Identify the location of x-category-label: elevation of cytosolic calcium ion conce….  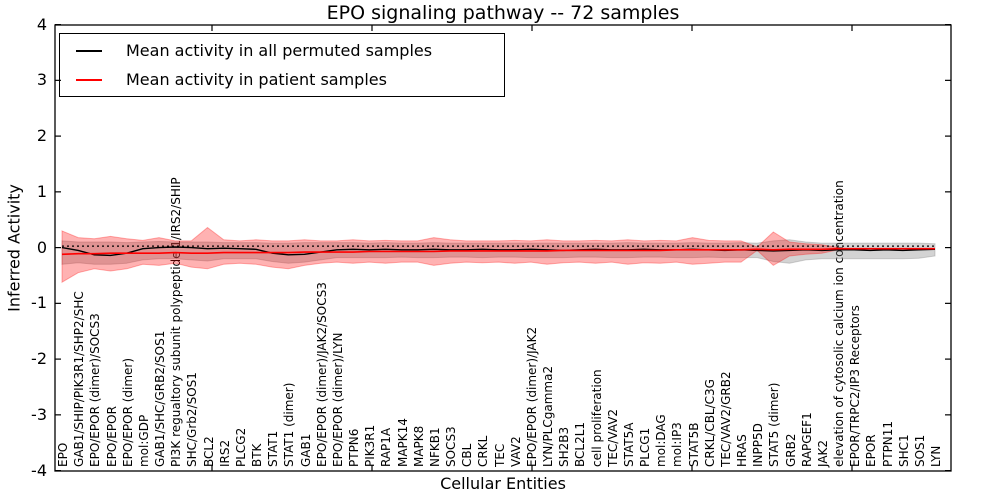
(839, 323).